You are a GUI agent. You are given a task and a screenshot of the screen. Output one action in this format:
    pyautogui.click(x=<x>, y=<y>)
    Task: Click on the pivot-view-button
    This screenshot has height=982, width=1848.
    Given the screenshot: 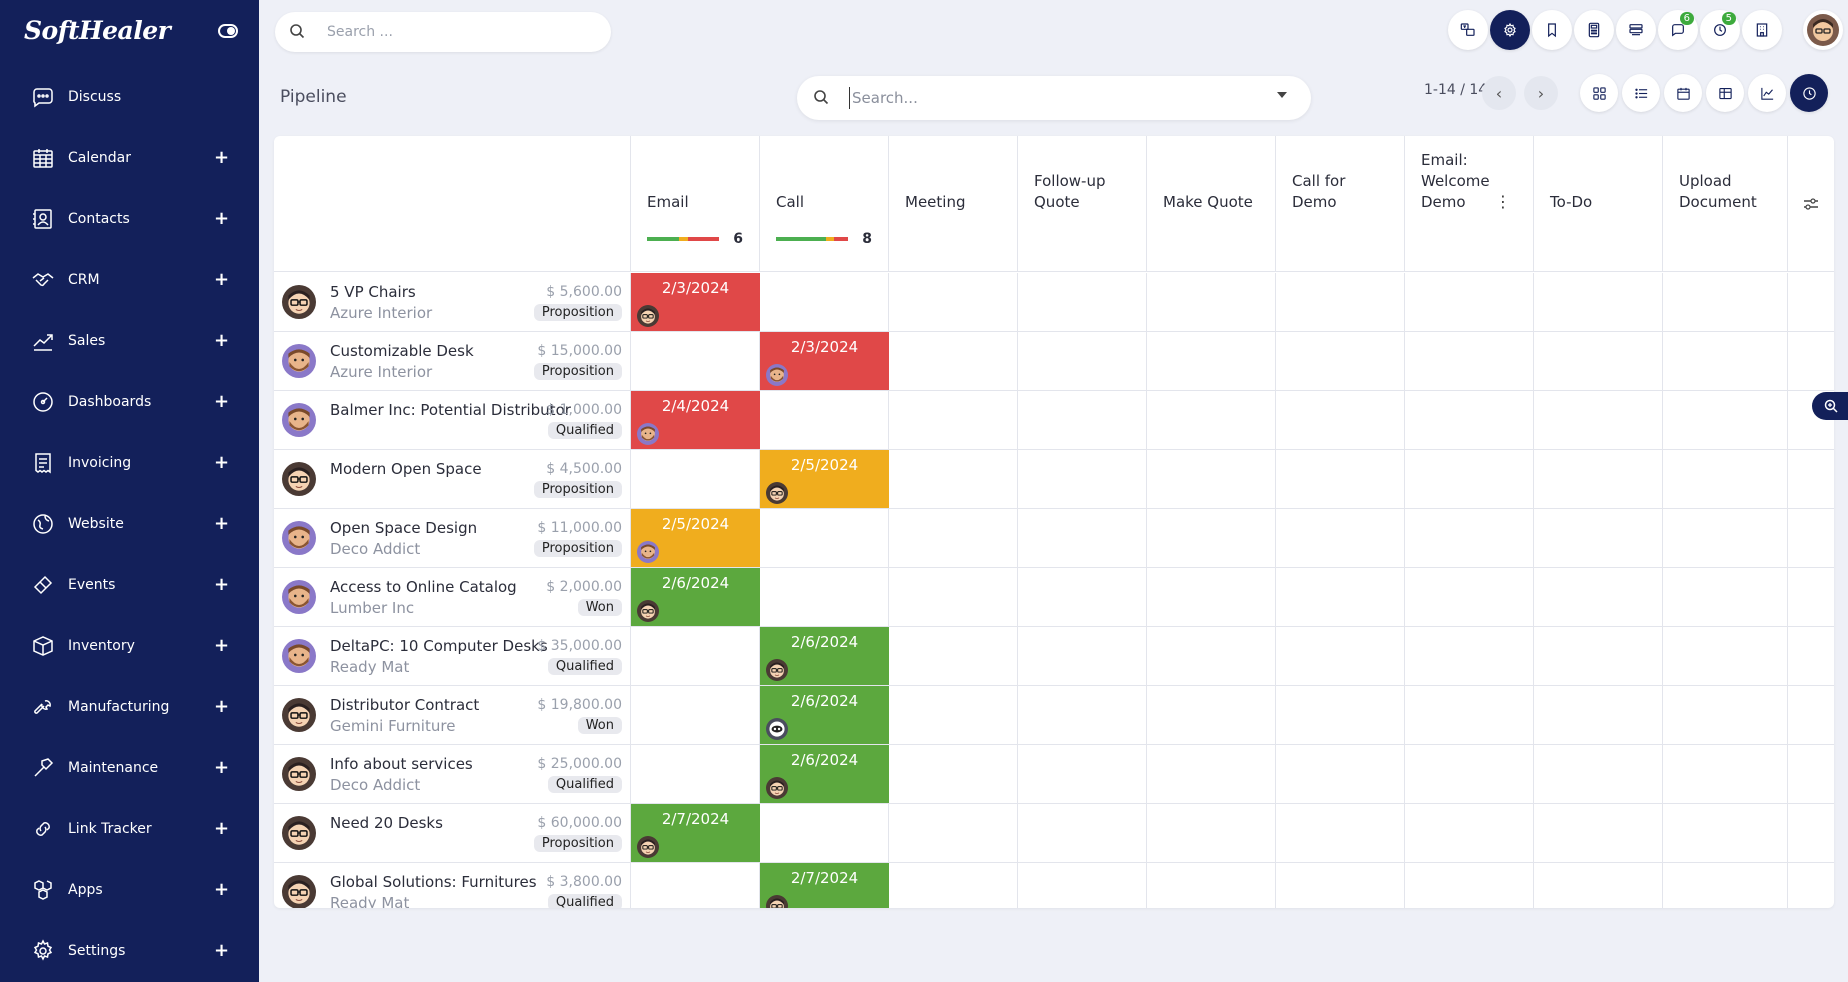 What is the action you would take?
    pyautogui.click(x=1725, y=93)
    